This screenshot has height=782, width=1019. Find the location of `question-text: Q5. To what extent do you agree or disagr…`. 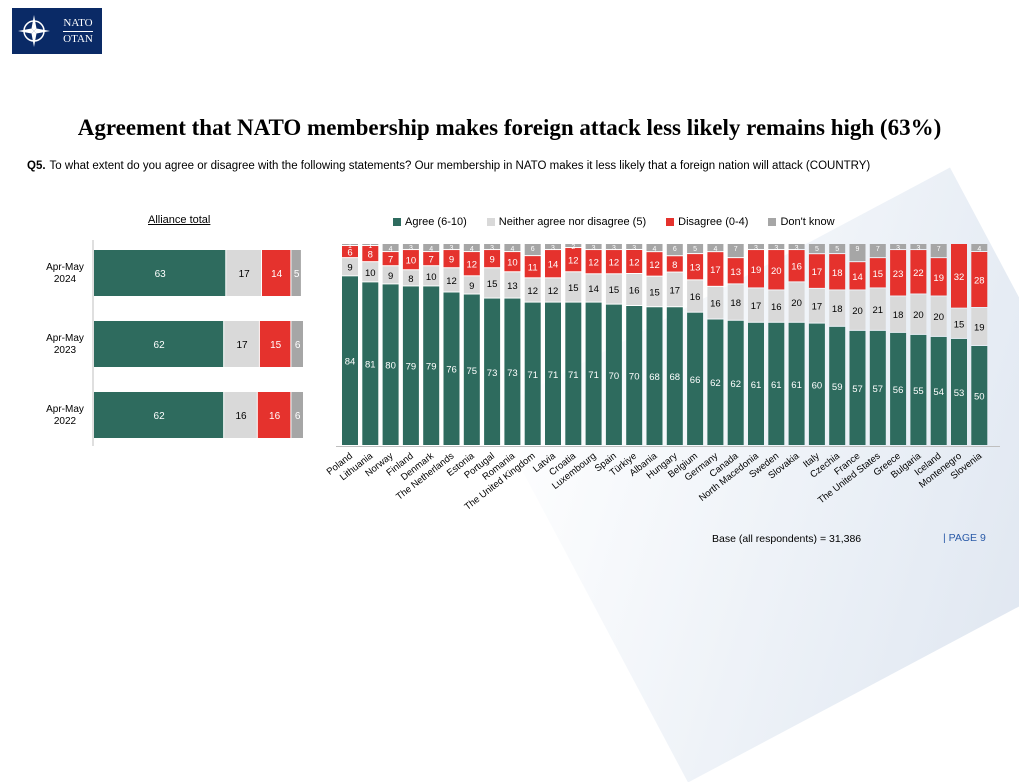

question-text: Q5. To what extent do you agree or disagr… is located at coordinates (448, 166).